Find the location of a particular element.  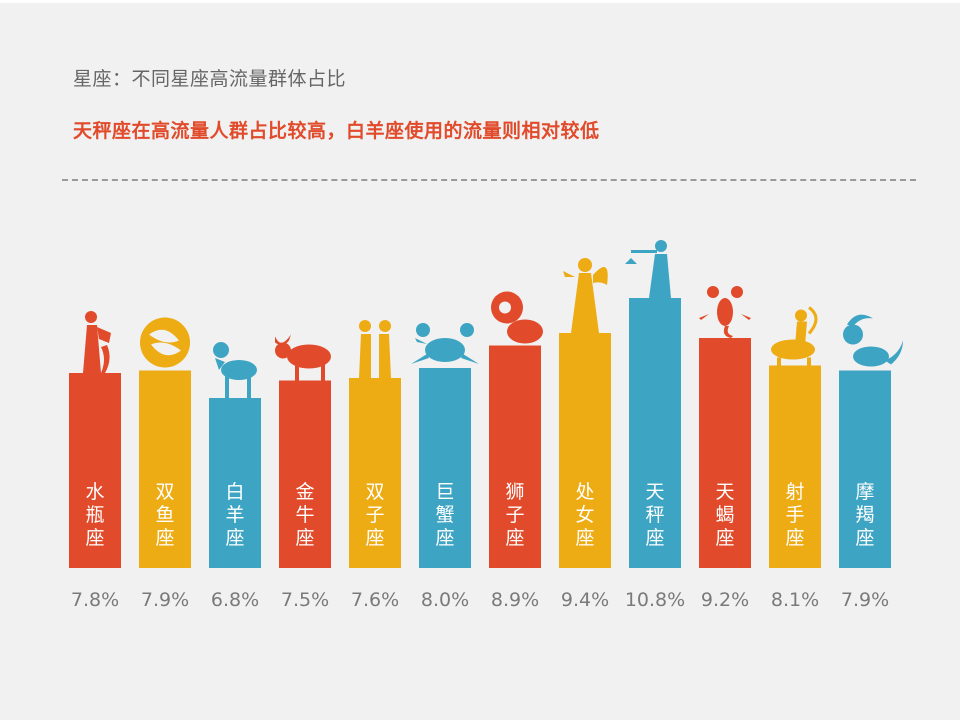

virgo-icon is located at coordinates (585, 295).